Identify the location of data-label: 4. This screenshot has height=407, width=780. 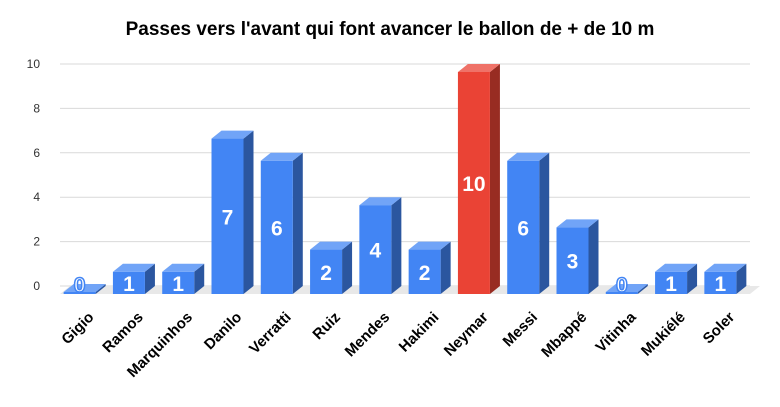
(376, 251).